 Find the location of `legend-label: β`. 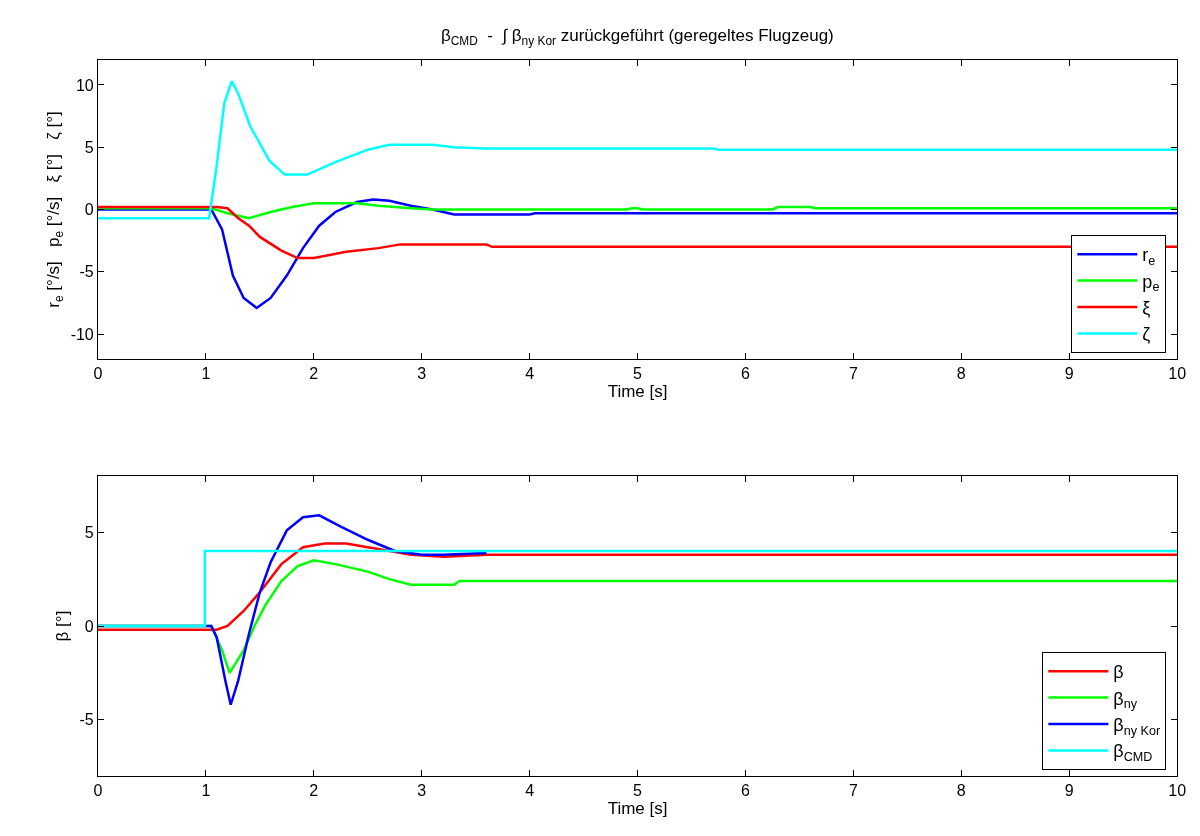

legend-label: β is located at coordinates (1118, 672).